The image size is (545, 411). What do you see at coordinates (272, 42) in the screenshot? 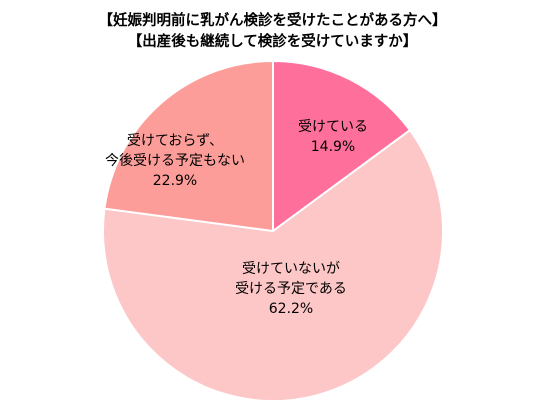
I see `chart-subtitle: 【出産後も継続して検診を受けていますか】` at bounding box center [272, 42].